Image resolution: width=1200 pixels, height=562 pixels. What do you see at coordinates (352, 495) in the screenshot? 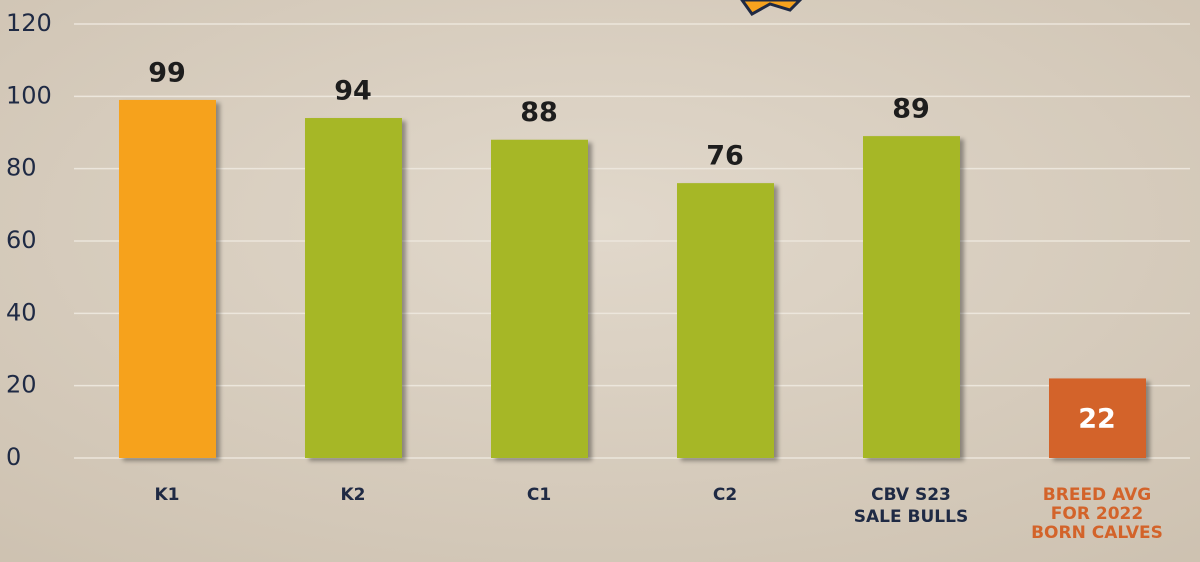
I see `x-tick-label: K2` at bounding box center [352, 495].